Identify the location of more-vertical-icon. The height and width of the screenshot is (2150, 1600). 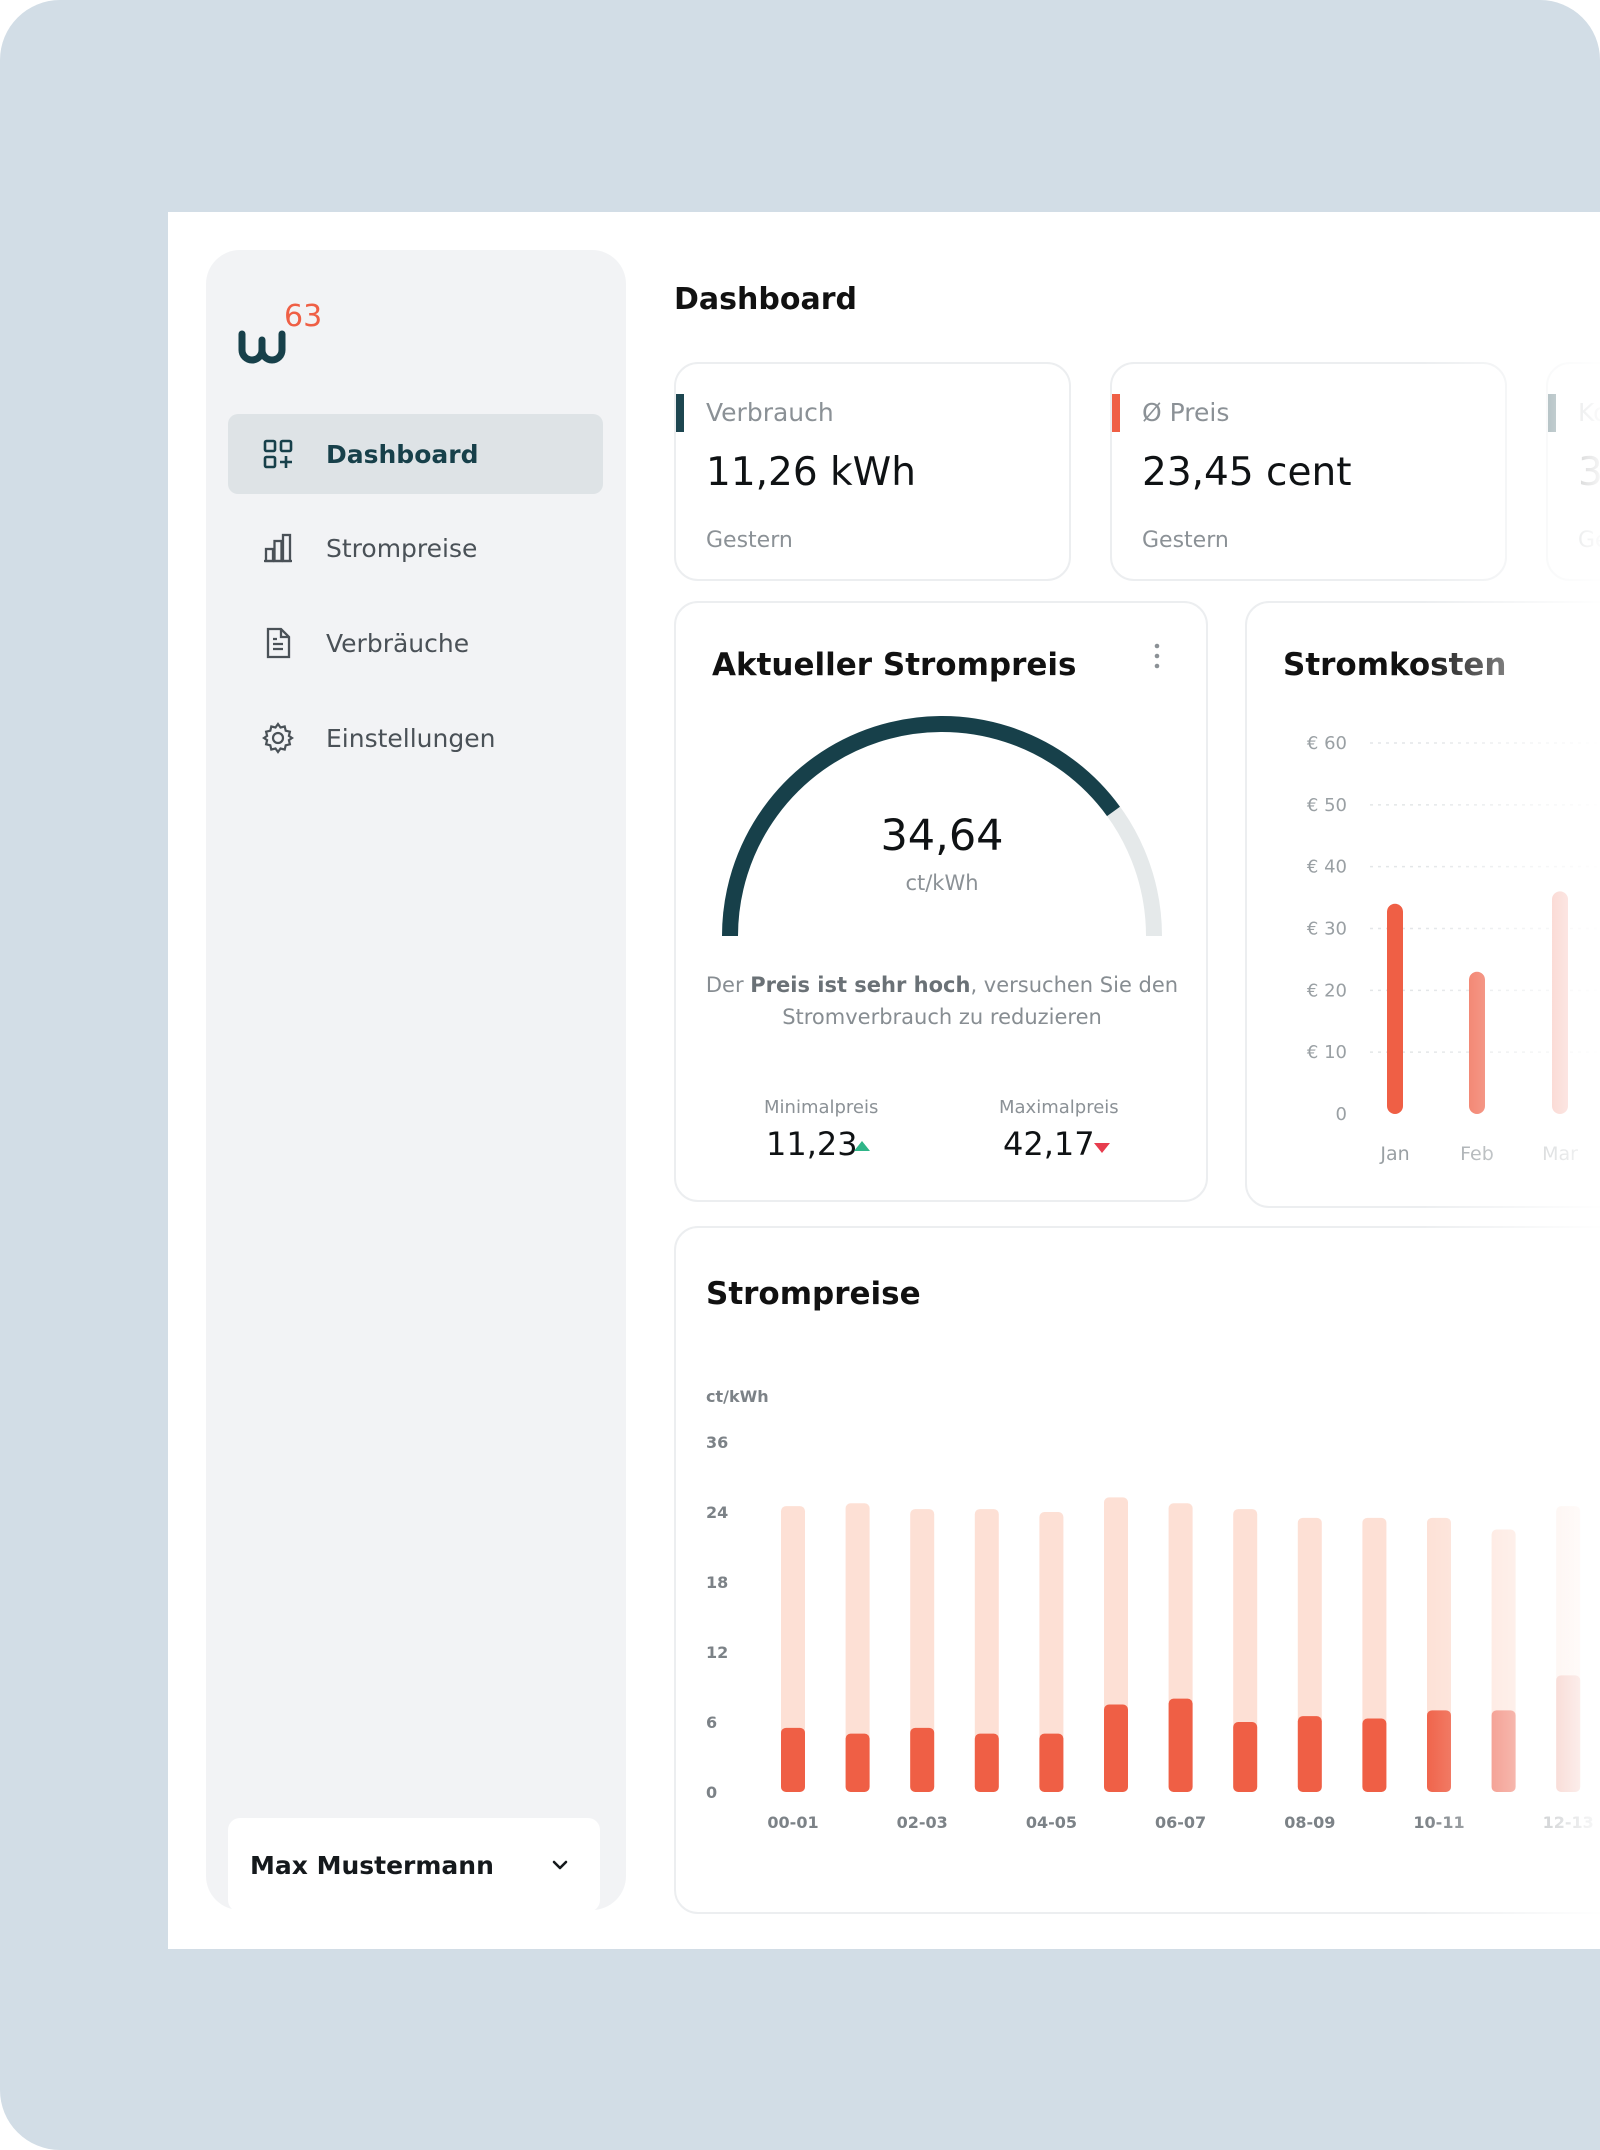
(1157, 656).